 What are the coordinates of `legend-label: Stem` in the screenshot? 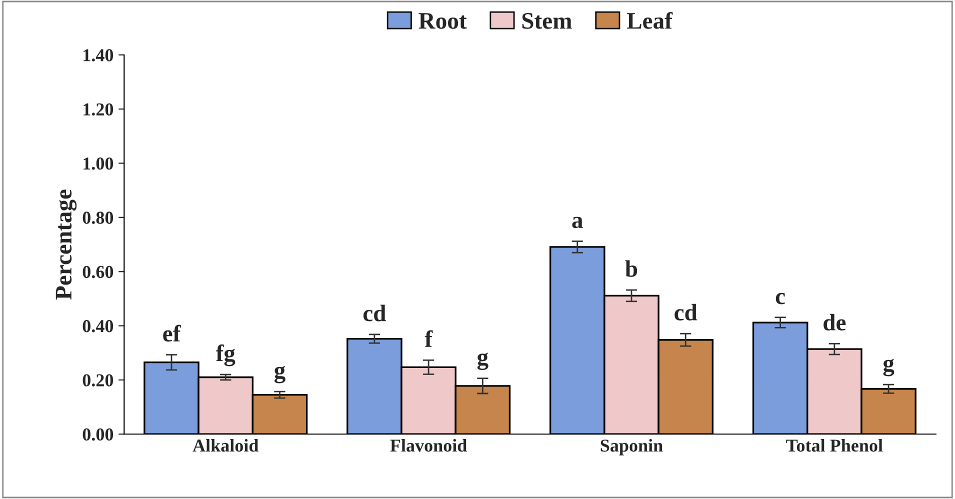 It's located at (547, 20).